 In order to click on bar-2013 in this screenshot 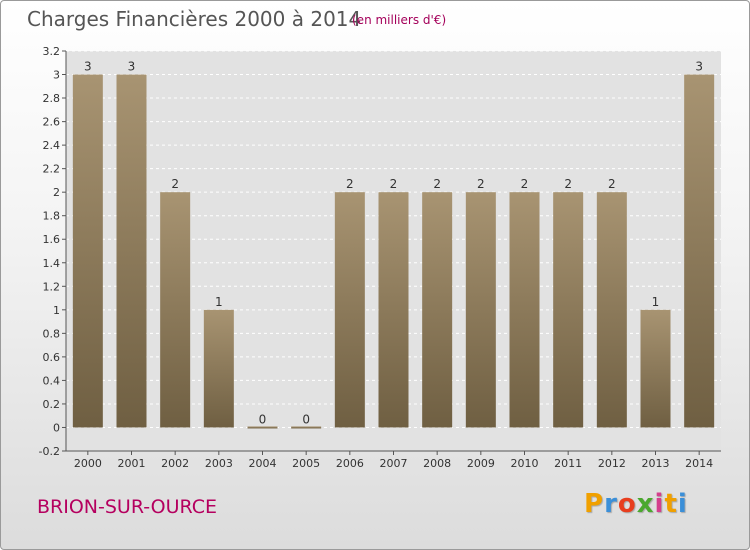, I will do `click(655, 368)`.